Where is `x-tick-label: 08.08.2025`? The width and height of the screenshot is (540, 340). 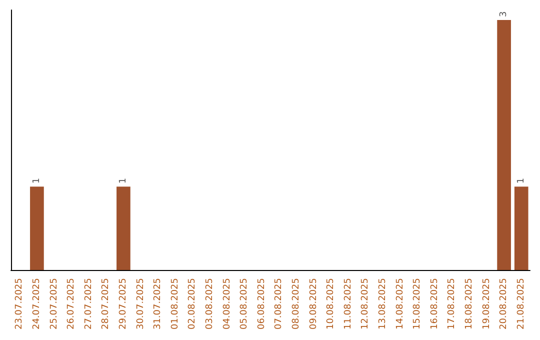 x-tick-label: 08.08.2025 is located at coordinates (296, 304).